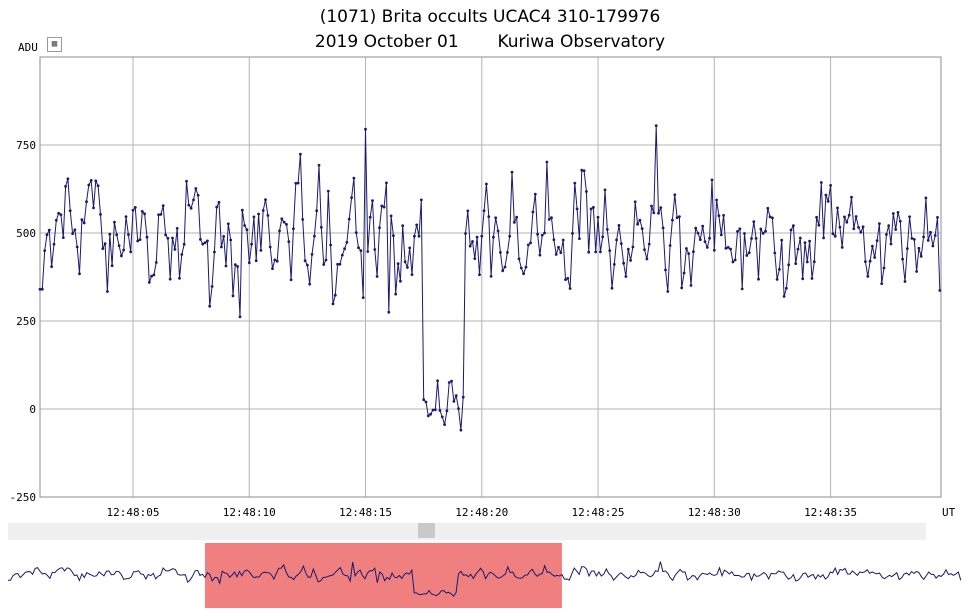 This screenshot has width=967, height=611. I want to click on scrollbar-thumb, so click(426, 530).